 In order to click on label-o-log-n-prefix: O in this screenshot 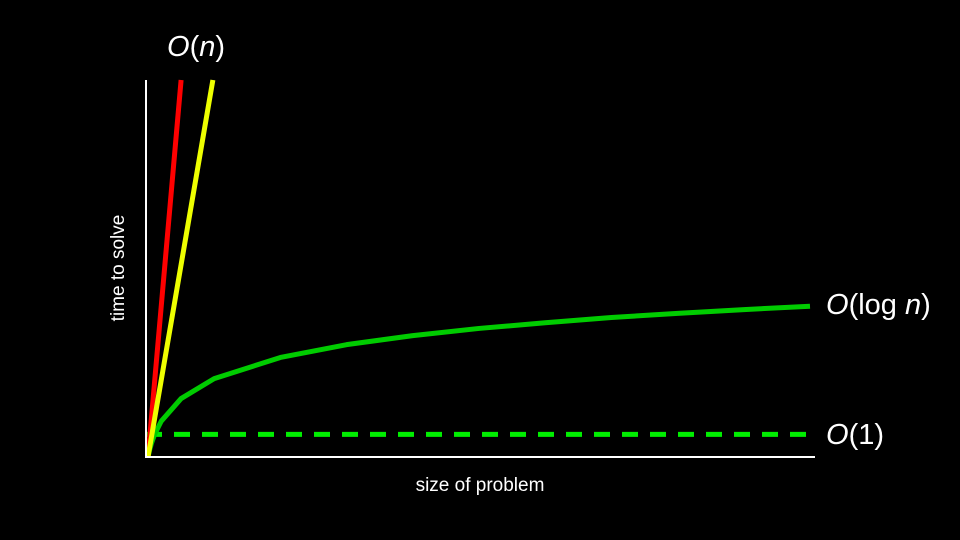, I will do `click(837, 305)`.